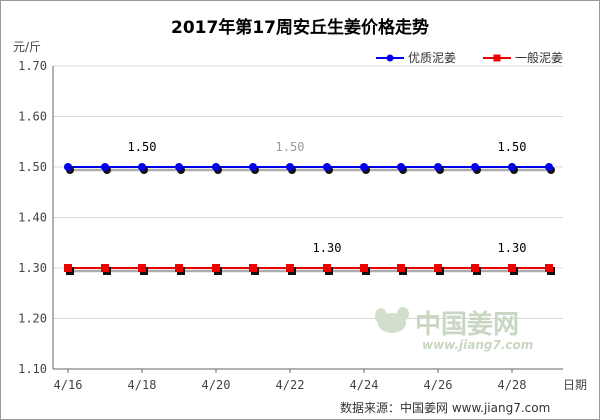  I want to click on legend-series-2-marker, so click(497, 58).